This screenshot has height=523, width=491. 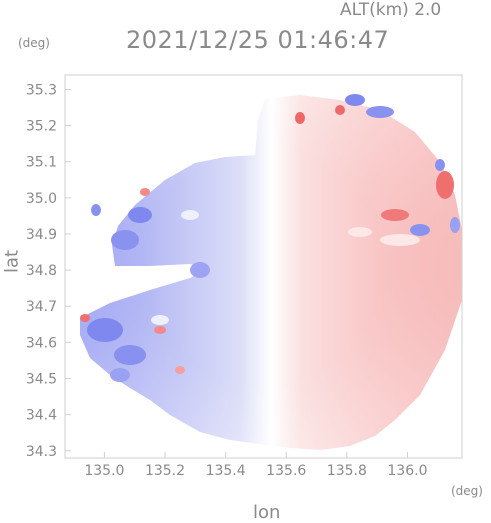 I want to click on y-tick-label: 35.0, so click(x=41, y=199).